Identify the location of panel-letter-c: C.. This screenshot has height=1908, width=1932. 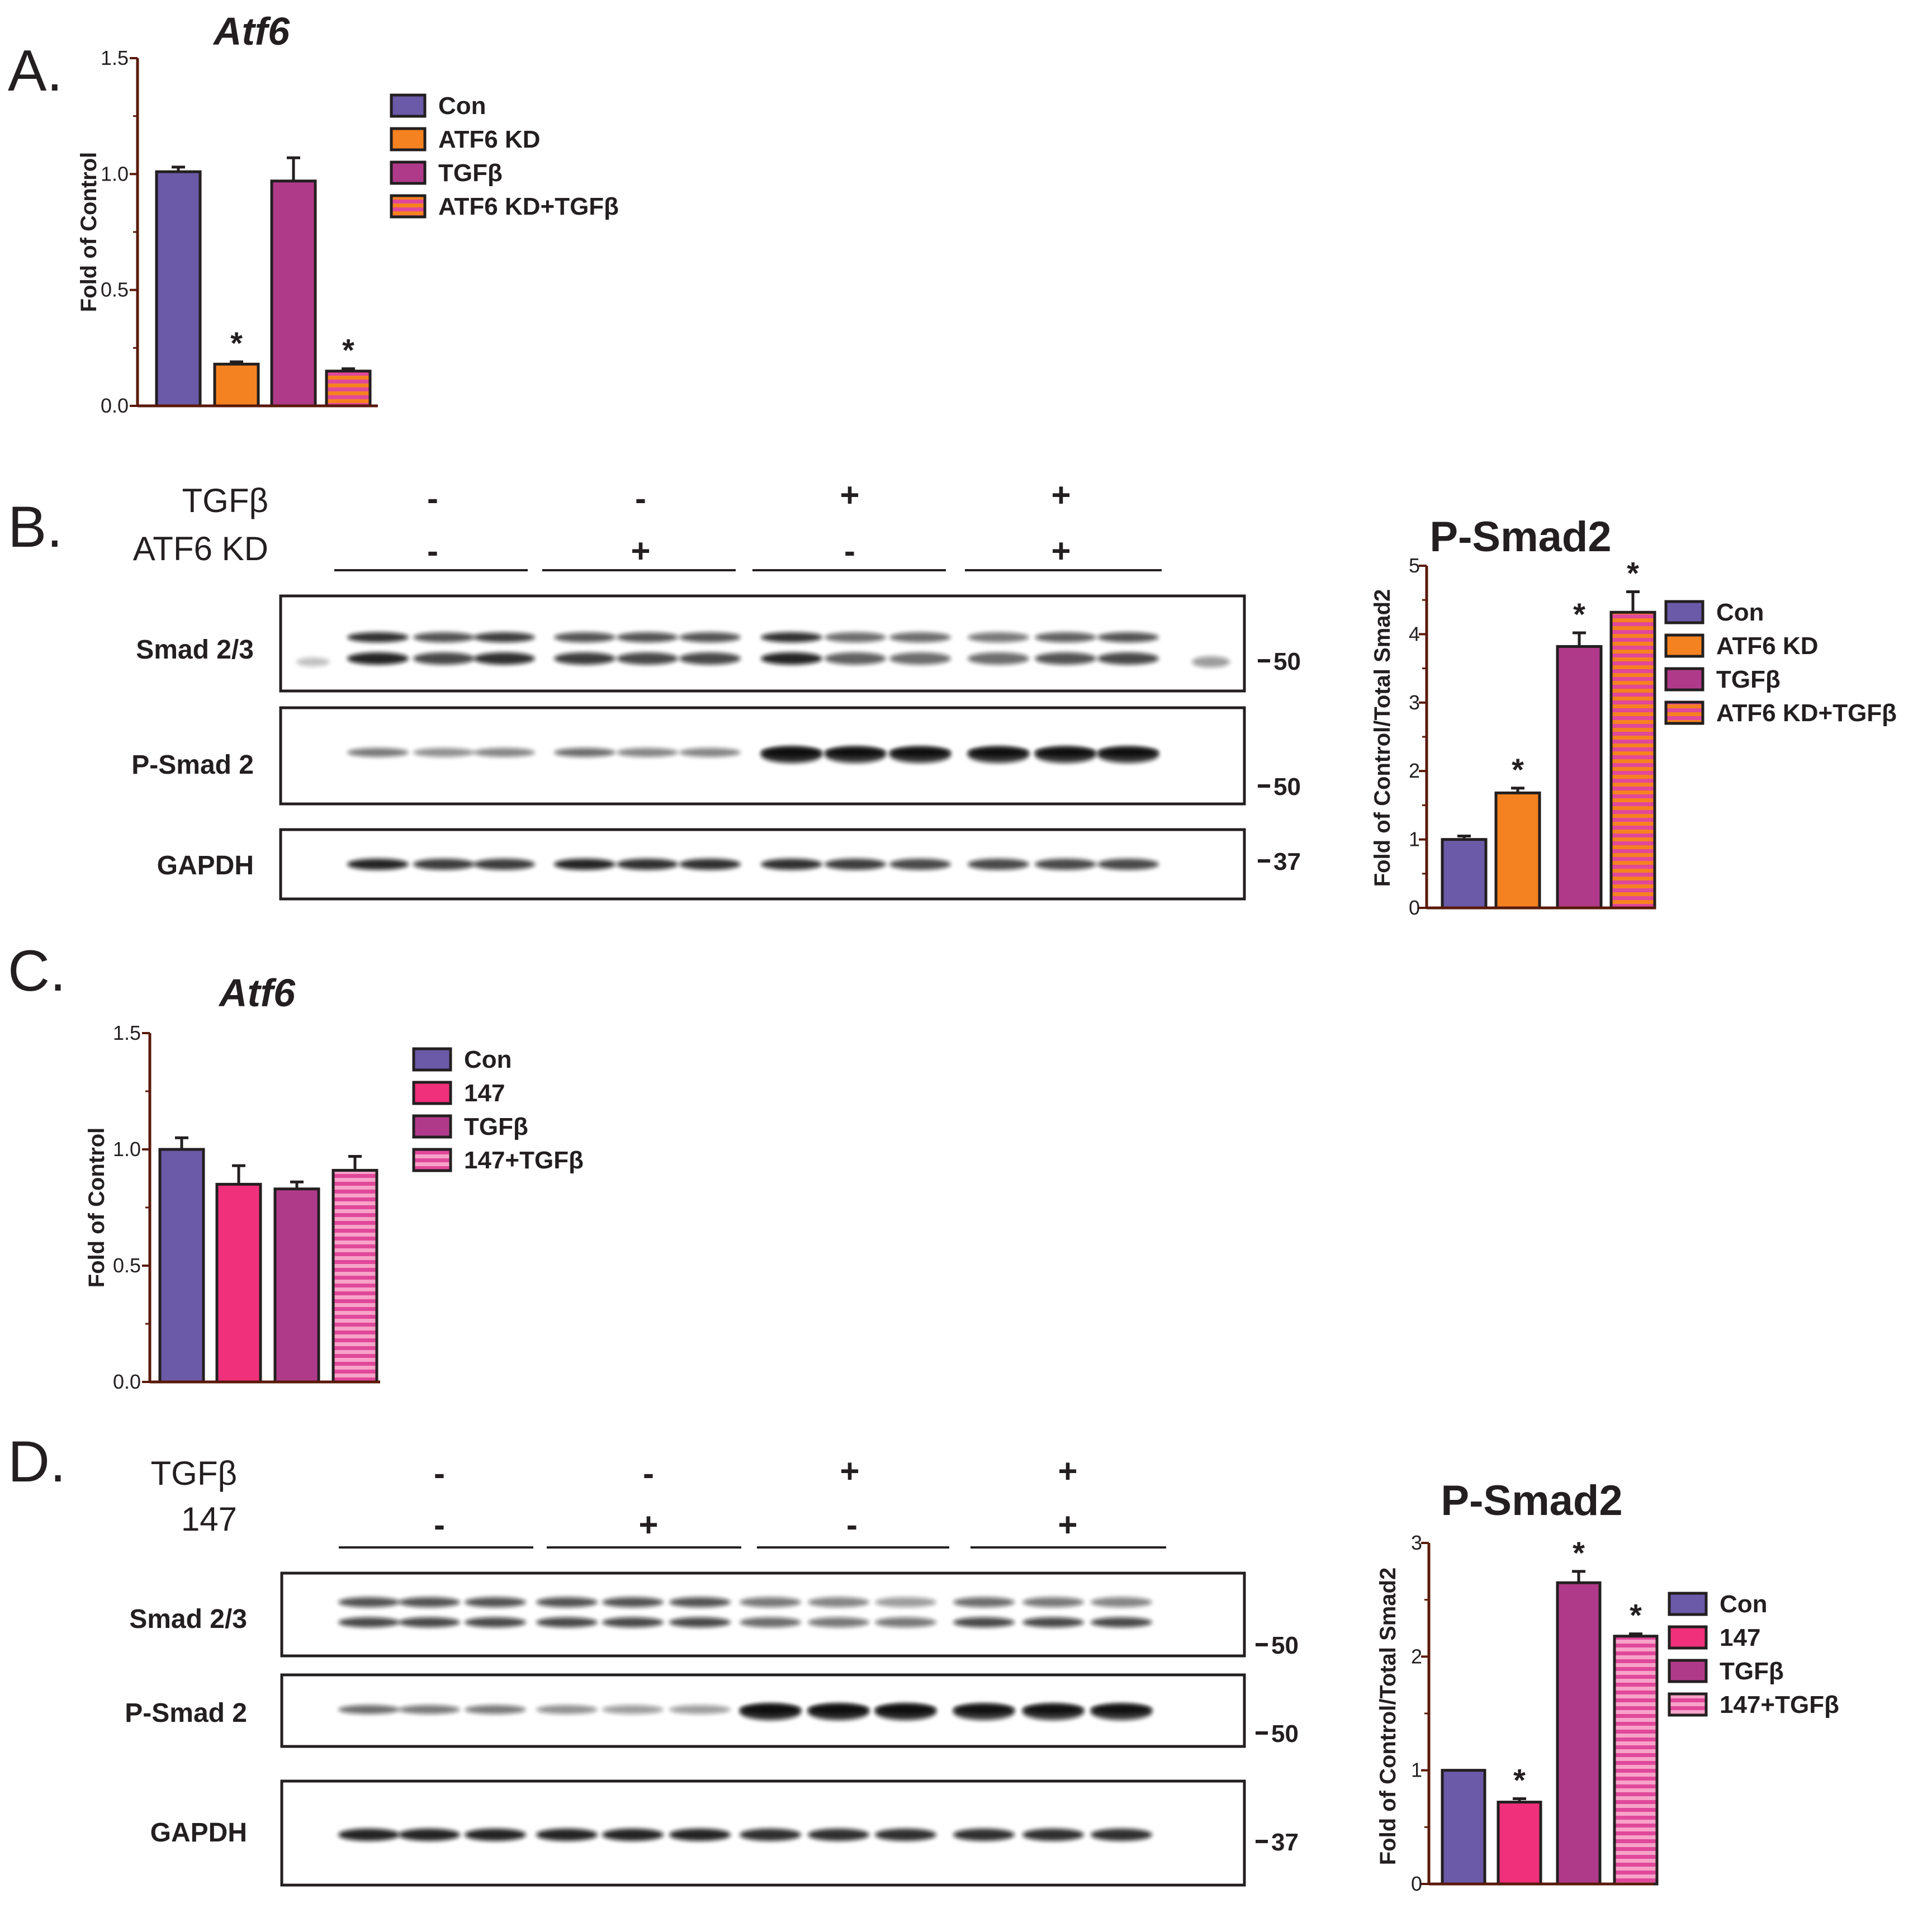
(37, 971).